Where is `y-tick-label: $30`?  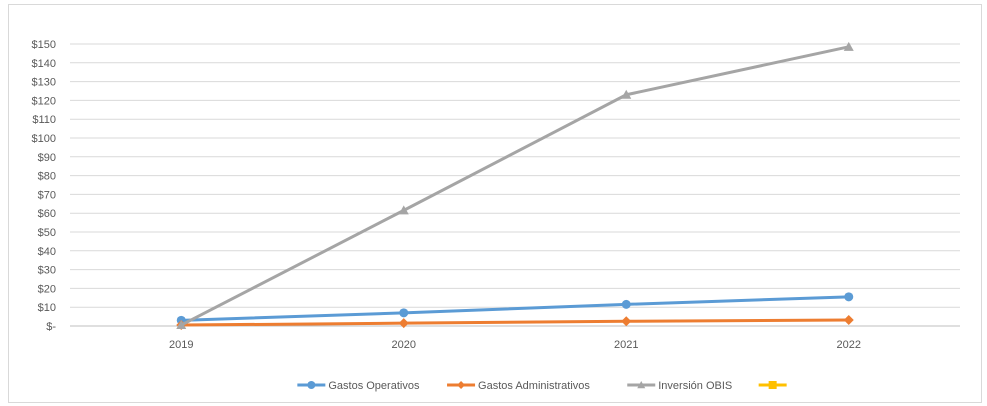 y-tick-label: $30 is located at coordinates (47, 271).